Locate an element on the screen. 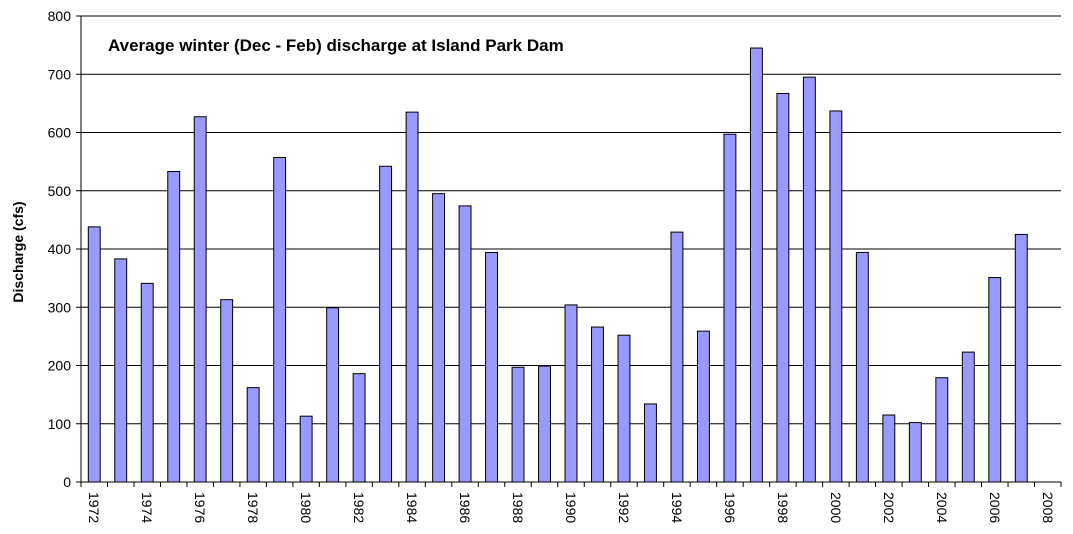 Image resolution: width=1073 pixels, height=534 pixels. x-tick-label: 1978 is located at coordinates (253, 507).